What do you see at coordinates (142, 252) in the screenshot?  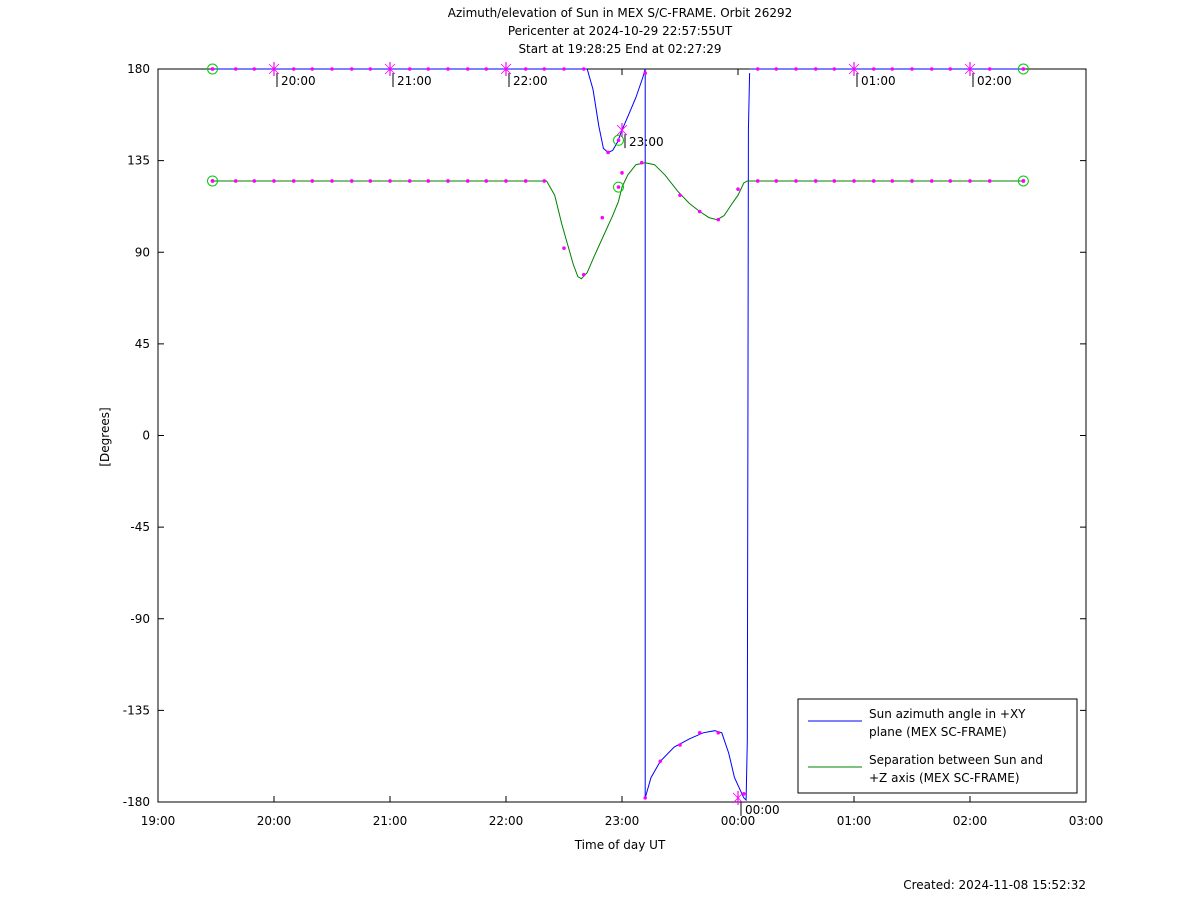 I see `y-tick-label: 90` at bounding box center [142, 252].